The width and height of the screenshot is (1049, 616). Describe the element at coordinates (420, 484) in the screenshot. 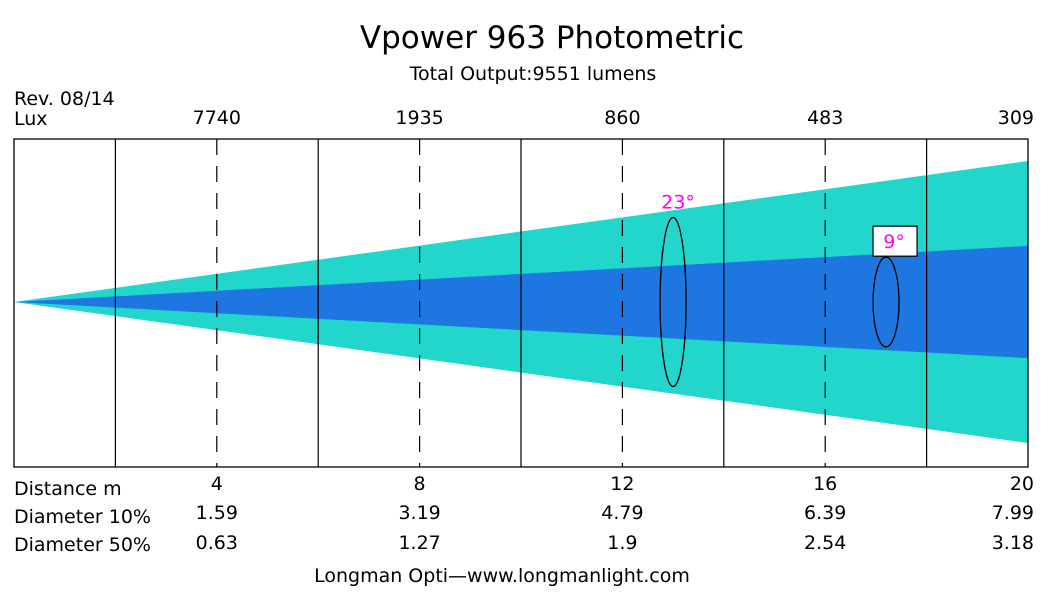

I see `distance-value-1: 8` at that location.